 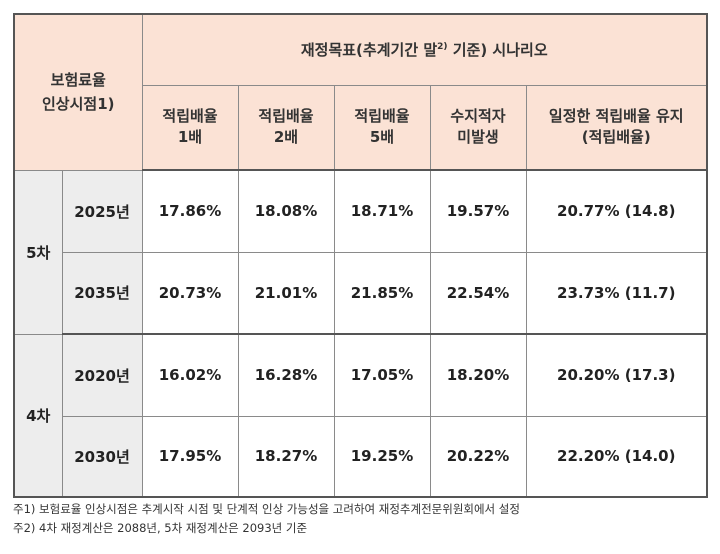 I want to click on column-header: 적립배율 5배, so click(x=382, y=127).